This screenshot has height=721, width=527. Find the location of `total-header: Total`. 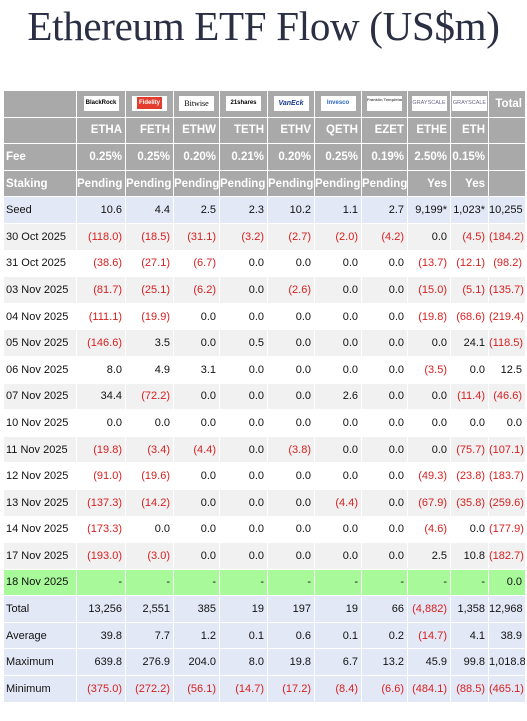

total-header: Total is located at coordinates (507, 104).